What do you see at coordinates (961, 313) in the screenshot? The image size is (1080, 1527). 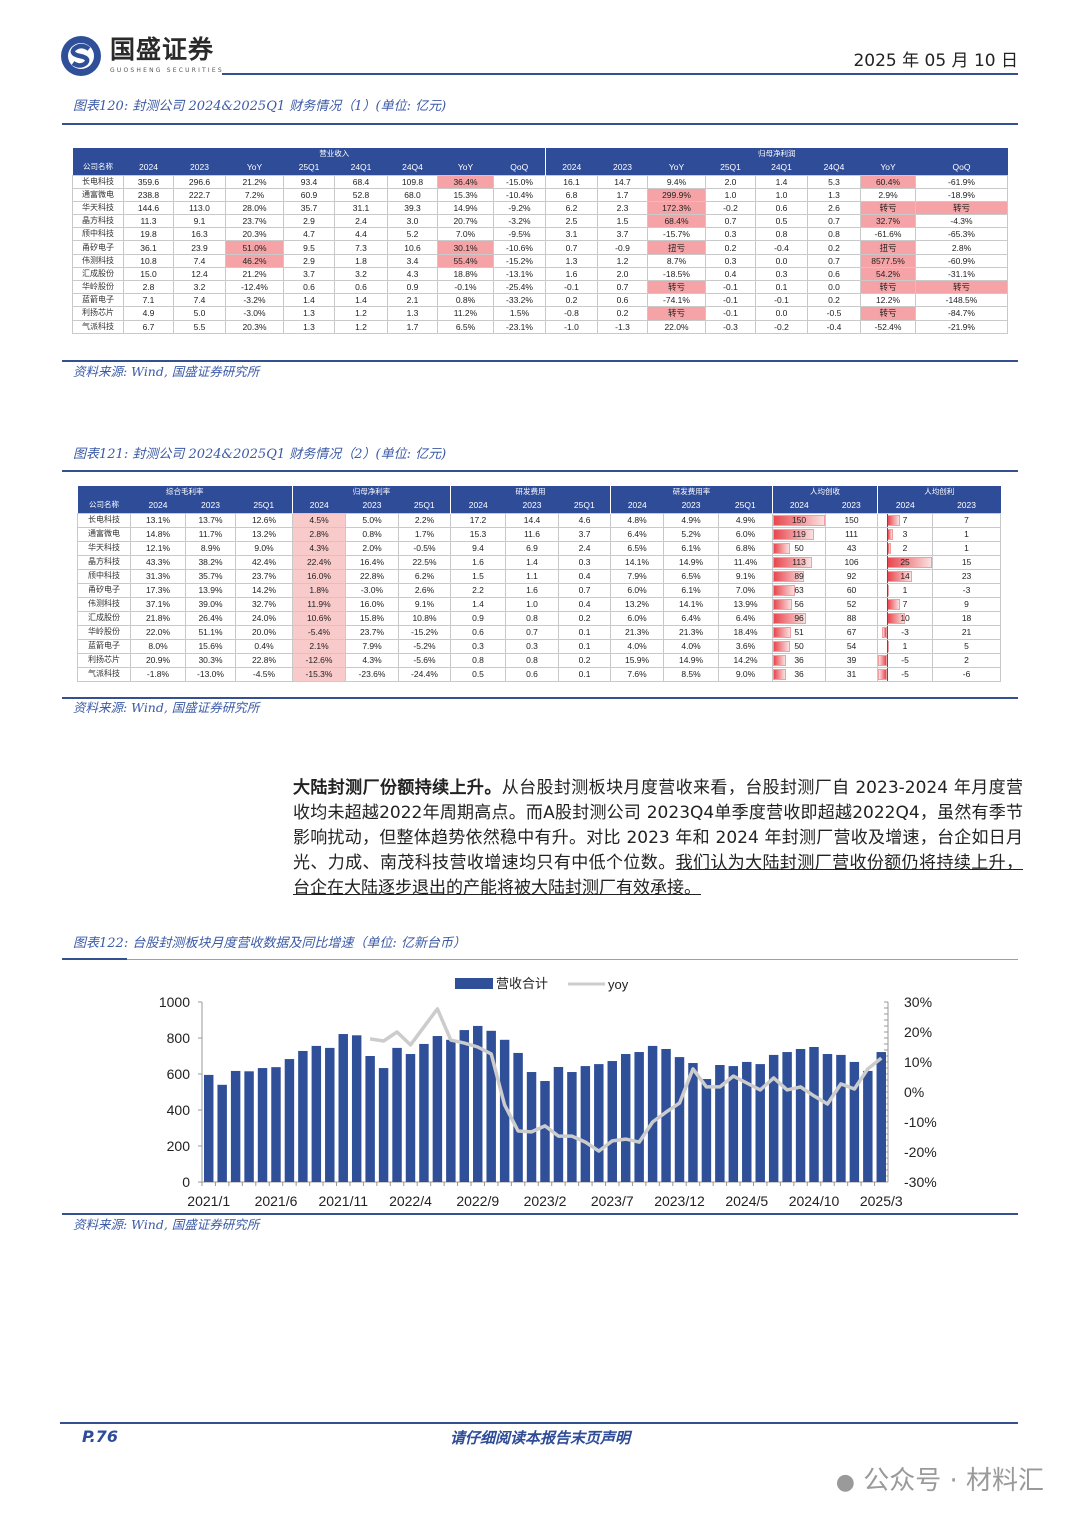 I see `table-cell: -84.7%` at bounding box center [961, 313].